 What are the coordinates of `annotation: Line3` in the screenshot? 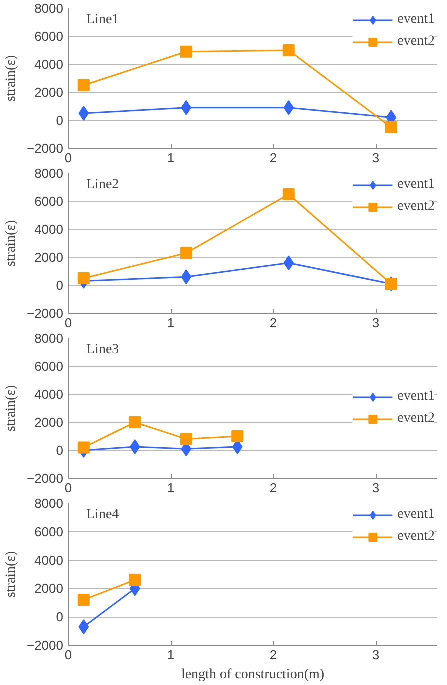 It's located at (103, 350).